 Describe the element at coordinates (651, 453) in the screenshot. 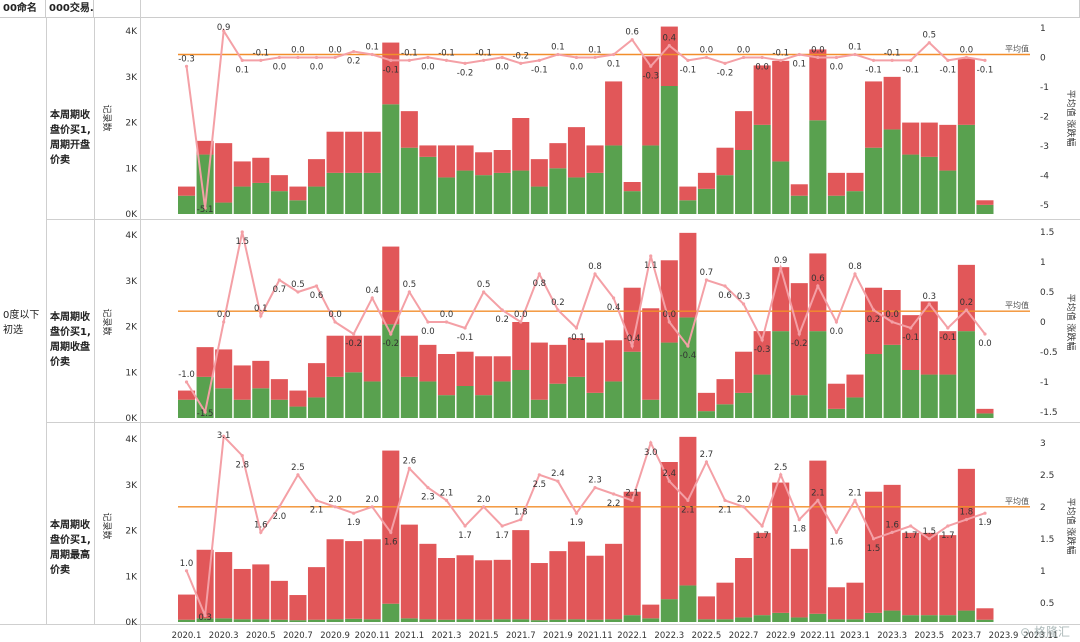

I see `data-label: 3.0` at that location.